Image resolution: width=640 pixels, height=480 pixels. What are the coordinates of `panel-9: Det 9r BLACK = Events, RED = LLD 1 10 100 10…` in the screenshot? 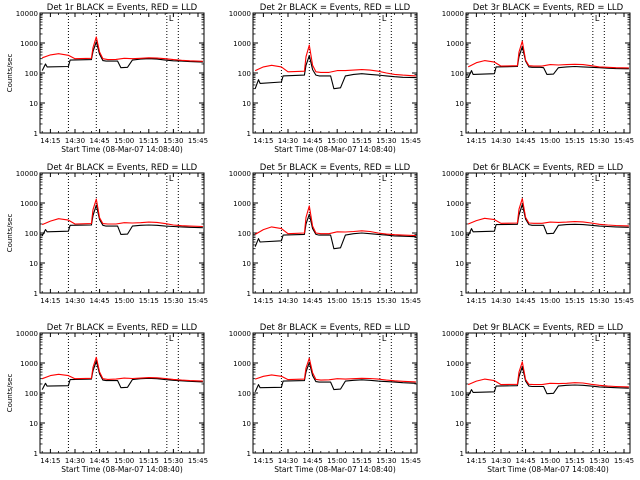 It's located at (538, 398).